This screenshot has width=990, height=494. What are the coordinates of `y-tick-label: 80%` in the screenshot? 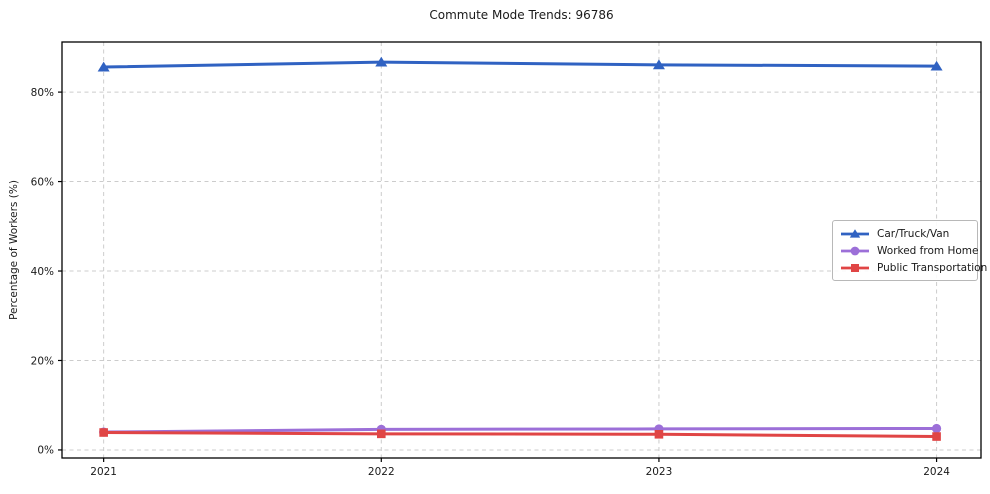 It's located at (42, 93).